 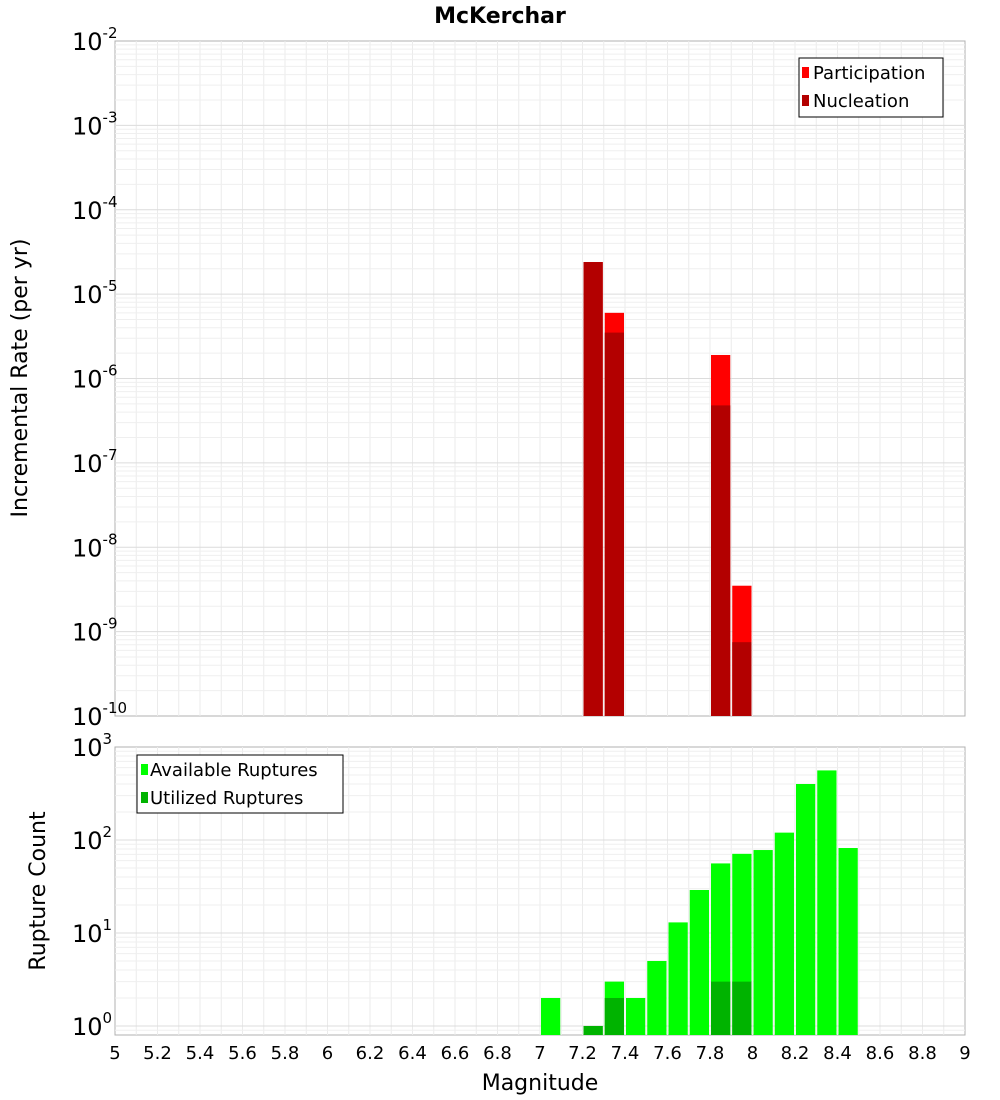 I want to click on count-bars, so click(x=699, y=902).